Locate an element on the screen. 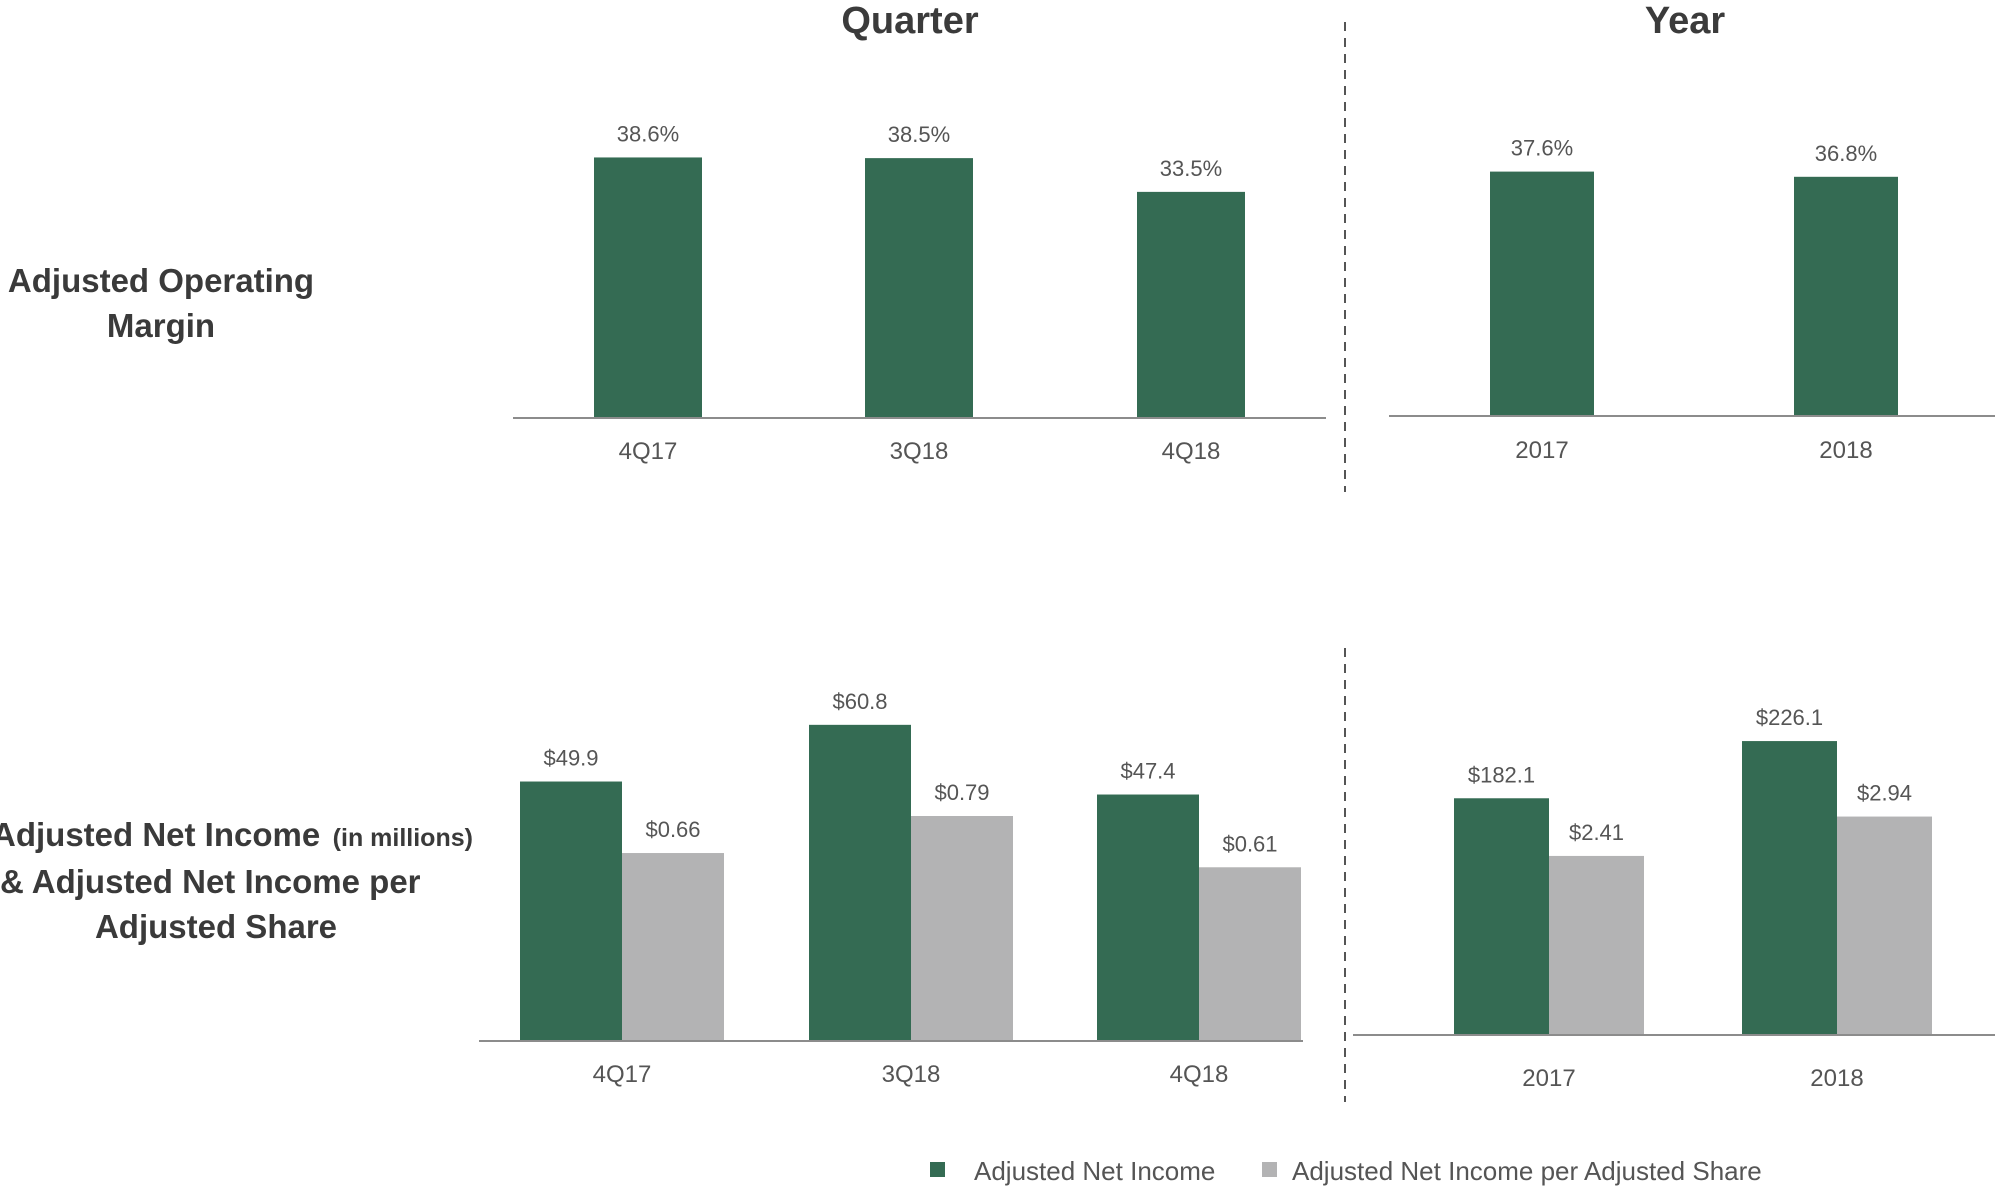  row-label-net-income-line1: Adjusted Net Income (in millions) is located at coordinates (236, 834).